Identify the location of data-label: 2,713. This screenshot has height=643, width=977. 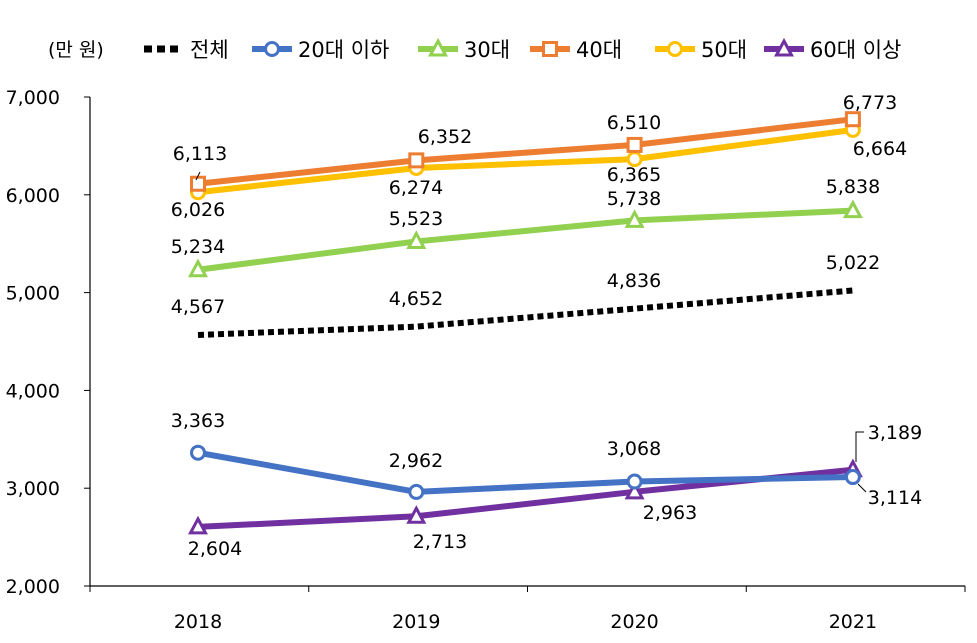
(440, 542).